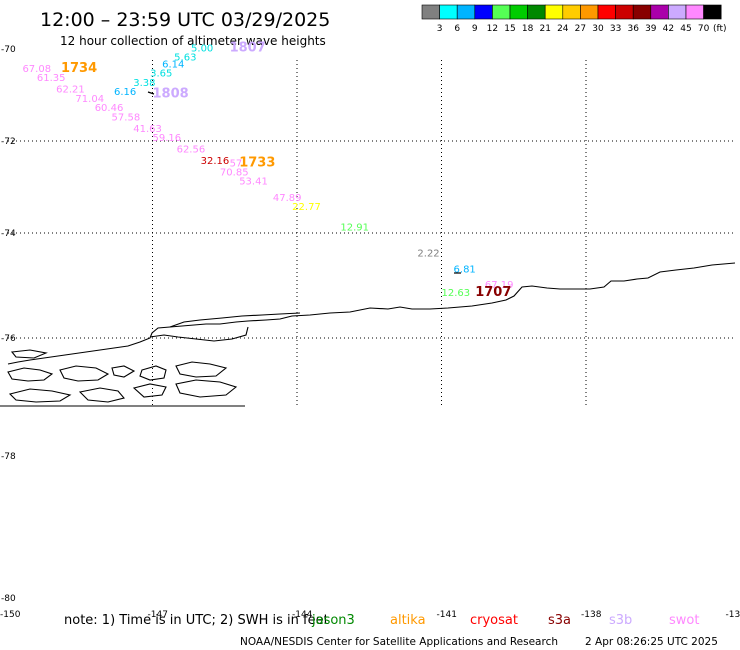 The height and width of the screenshot is (650, 740). I want to click on lon-label: -138, so click(591, 615).